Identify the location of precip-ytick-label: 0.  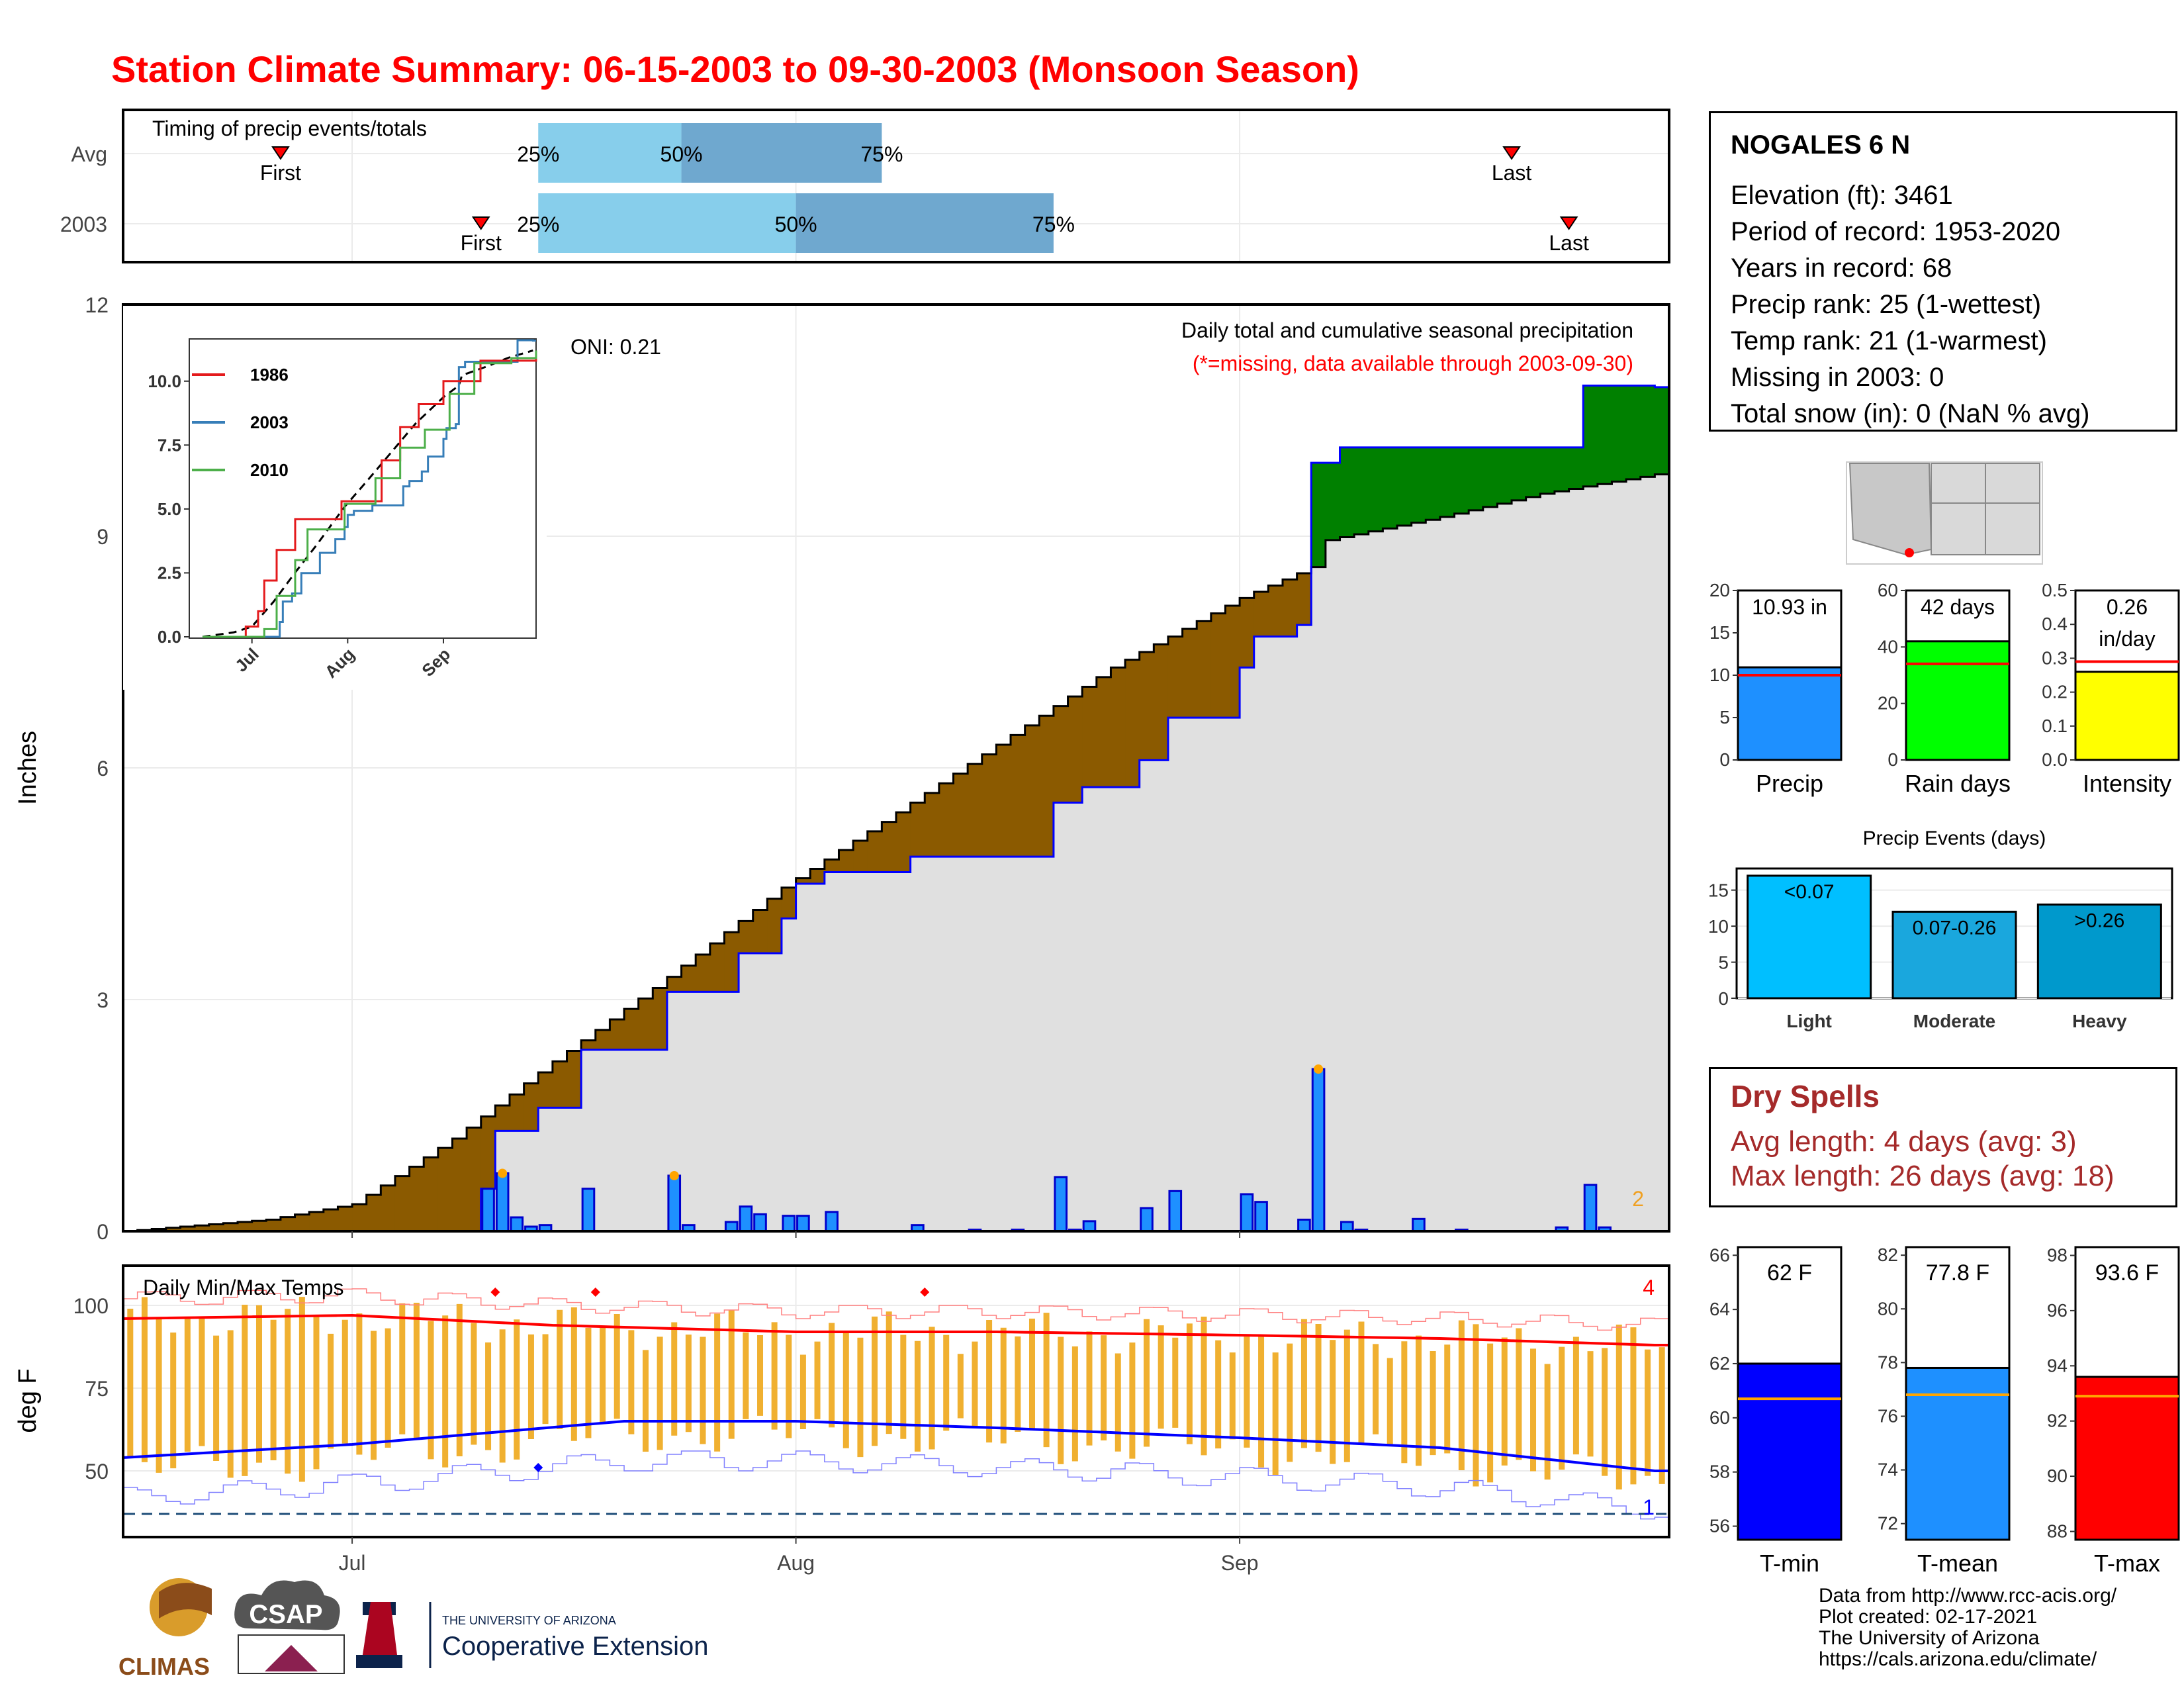
(103, 1232).